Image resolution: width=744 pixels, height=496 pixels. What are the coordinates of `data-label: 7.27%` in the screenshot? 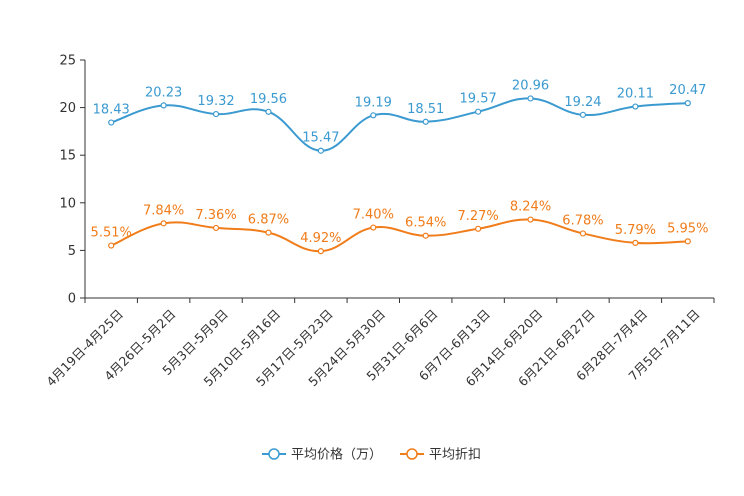 It's located at (477, 216).